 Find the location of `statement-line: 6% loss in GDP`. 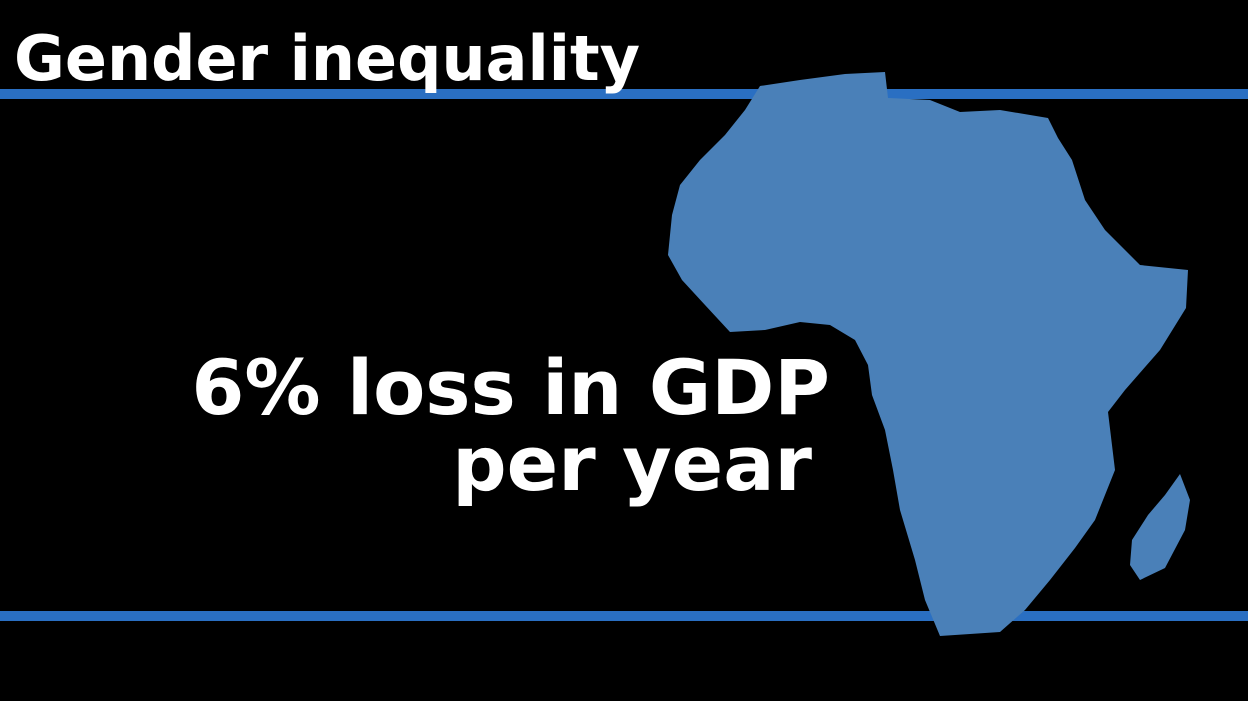

statement-line: 6% loss in GDP is located at coordinates (511, 387).